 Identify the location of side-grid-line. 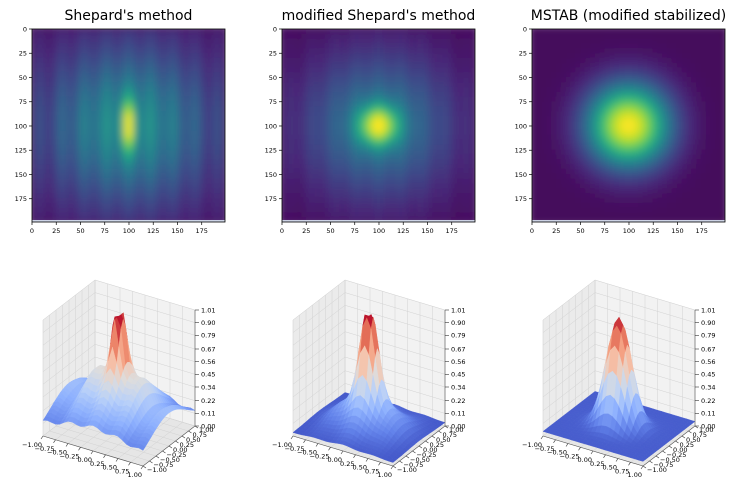
(69, 300).